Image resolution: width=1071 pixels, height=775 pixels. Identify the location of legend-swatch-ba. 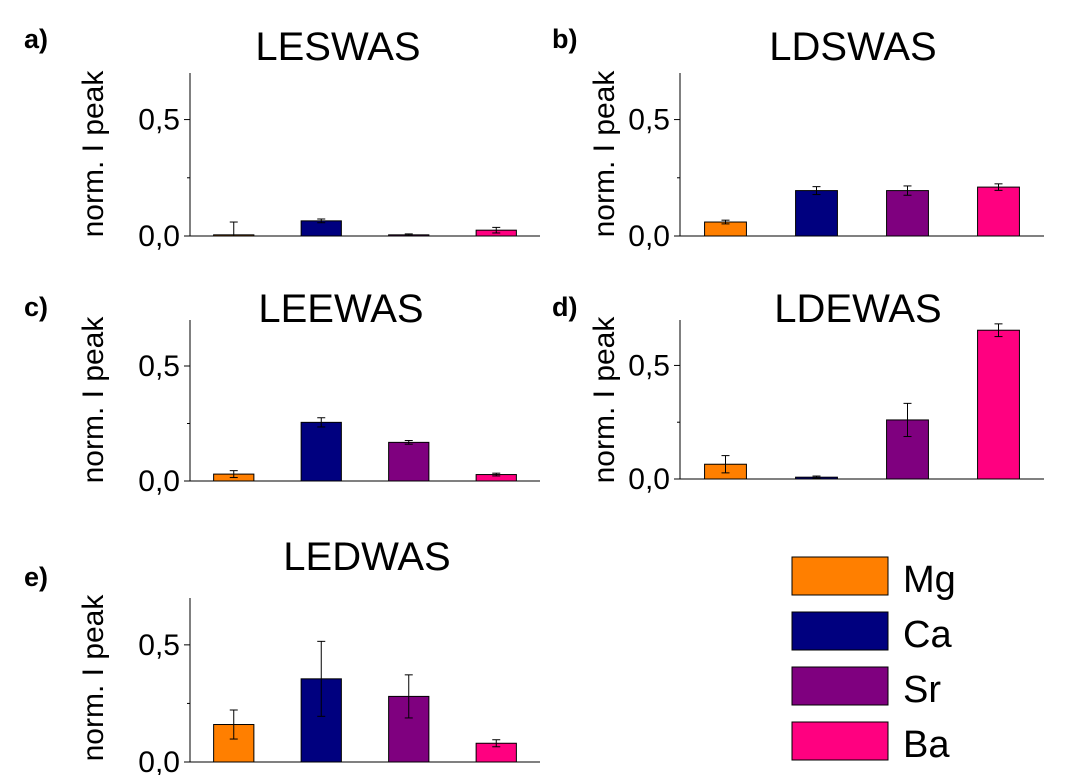
(840, 741).